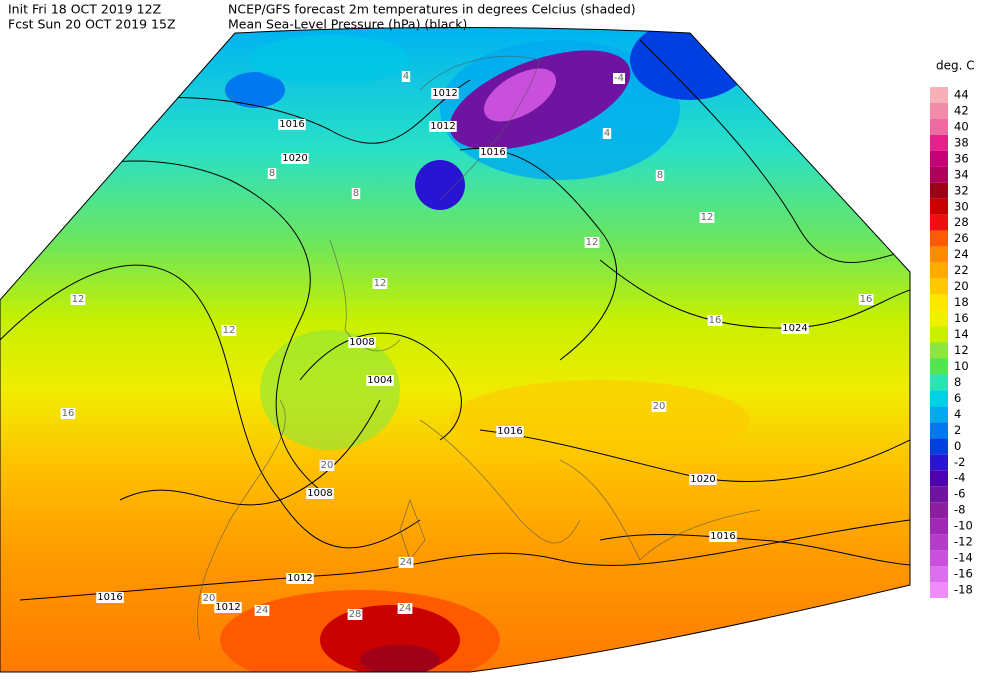 The height and width of the screenshot is (680, 1000). Describe the element at coordinates (400, 658) in the screenshot. I see `warm-region` at that location.